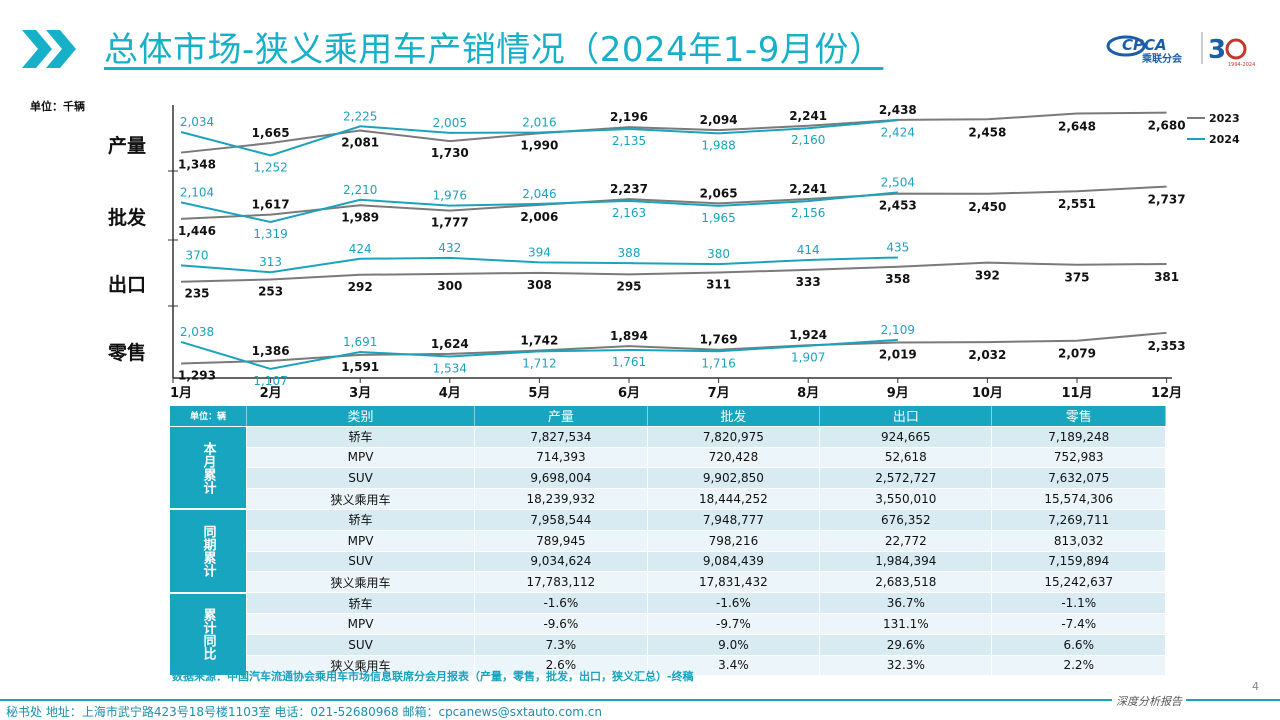 The width and height of the screenshot is (1280, 720). Describe the element at coordinates (734, 458) in the screenshot. I see `table-value-cell: 720,428` at that location.